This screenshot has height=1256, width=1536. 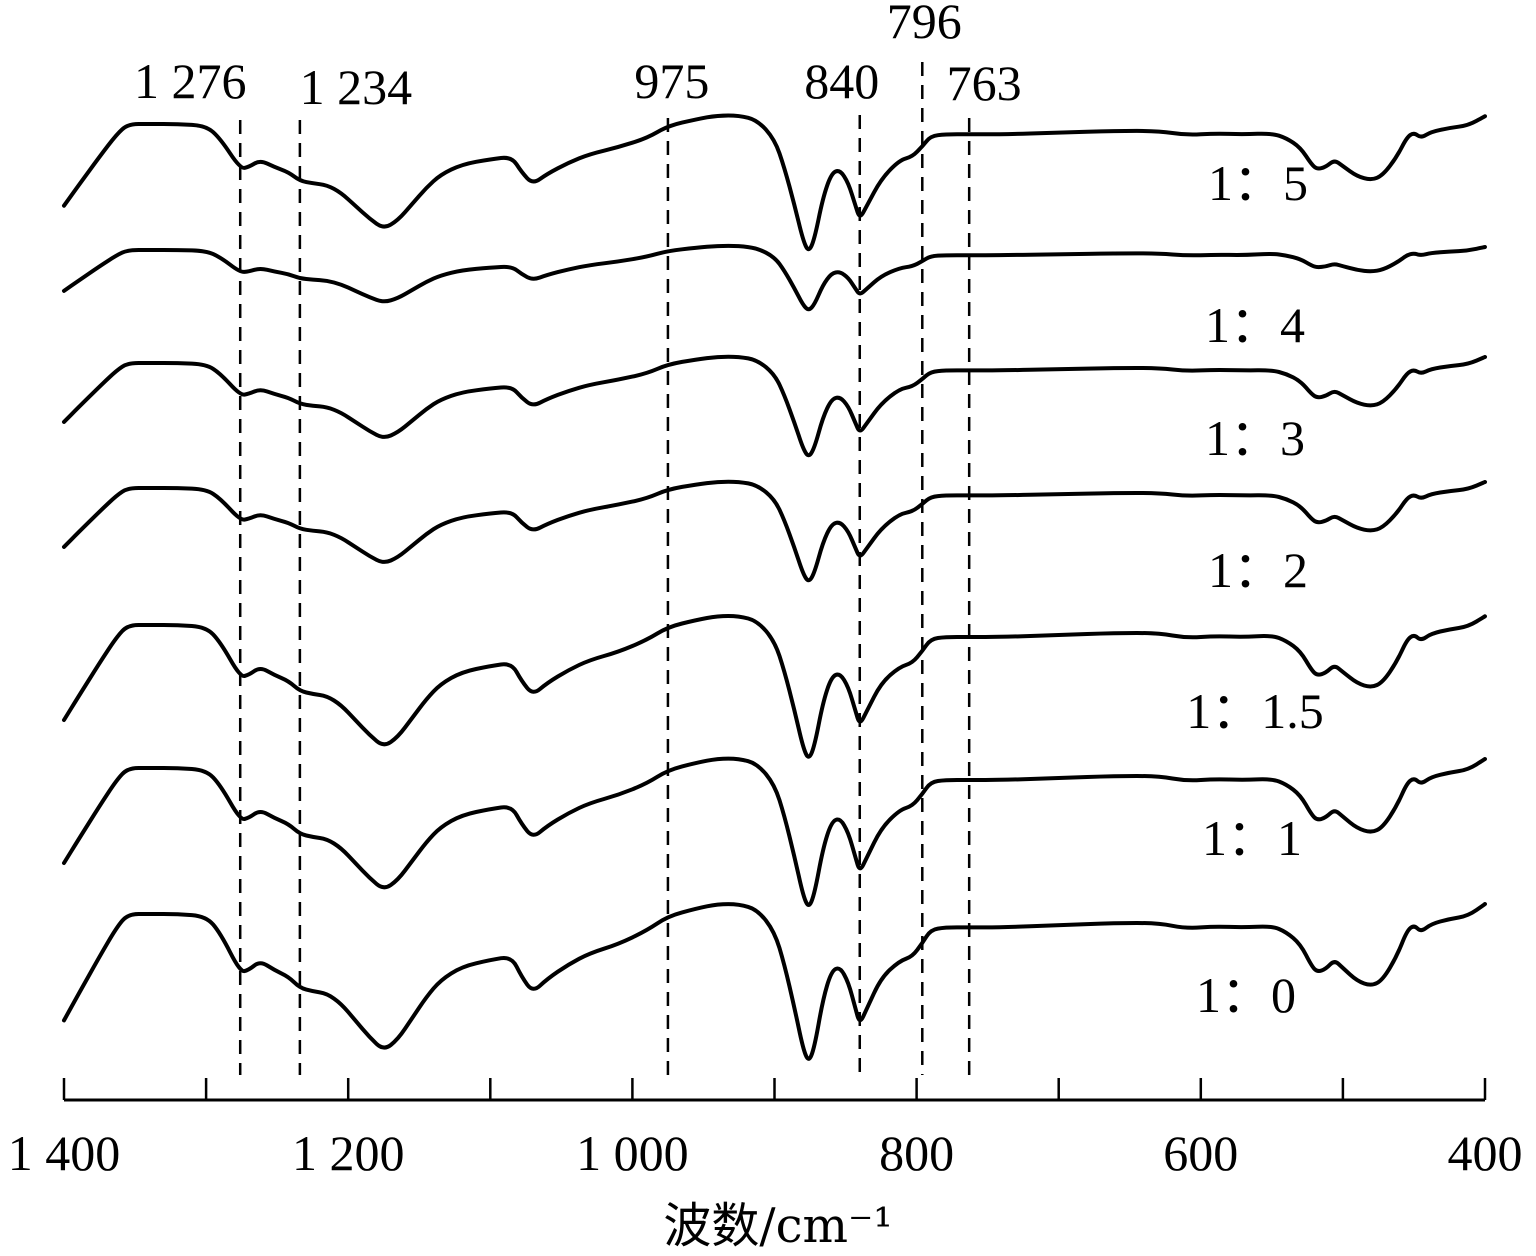 What do you see at coordinates (777, 1226) in the screenshot?
I see `x-axis-title: 波数/cm⁻¹` at bounding box center [777, 1226].